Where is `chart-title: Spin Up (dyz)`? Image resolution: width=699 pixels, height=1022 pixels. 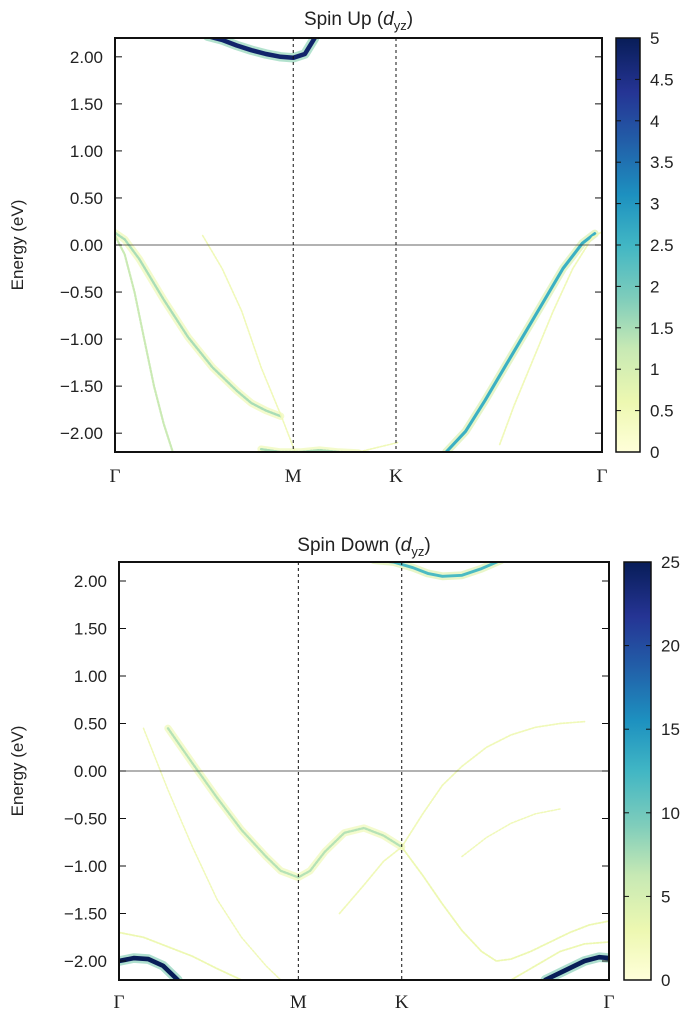 chart-title: Spin Up (dyz) is located at coordinates (358, 21).